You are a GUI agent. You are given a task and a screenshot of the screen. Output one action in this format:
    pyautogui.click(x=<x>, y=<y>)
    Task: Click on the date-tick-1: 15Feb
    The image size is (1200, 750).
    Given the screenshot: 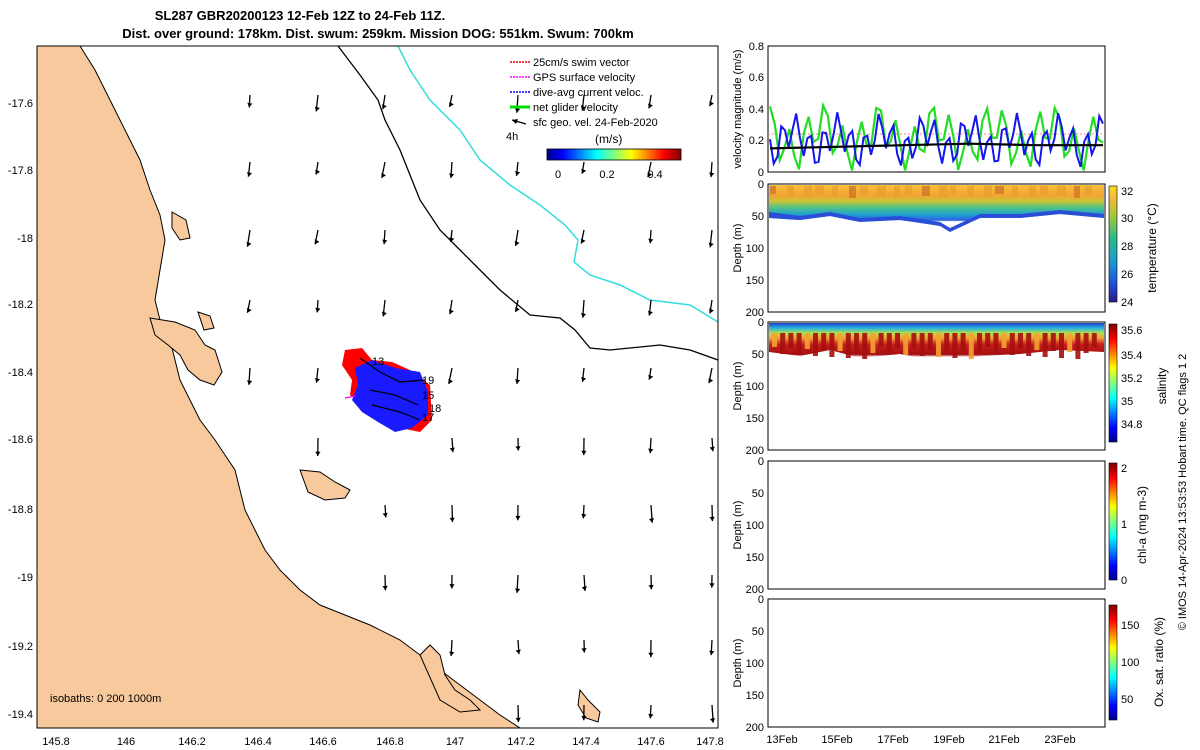 What is the action you would take?
    pyautogui.click(x=836, y=740)
    